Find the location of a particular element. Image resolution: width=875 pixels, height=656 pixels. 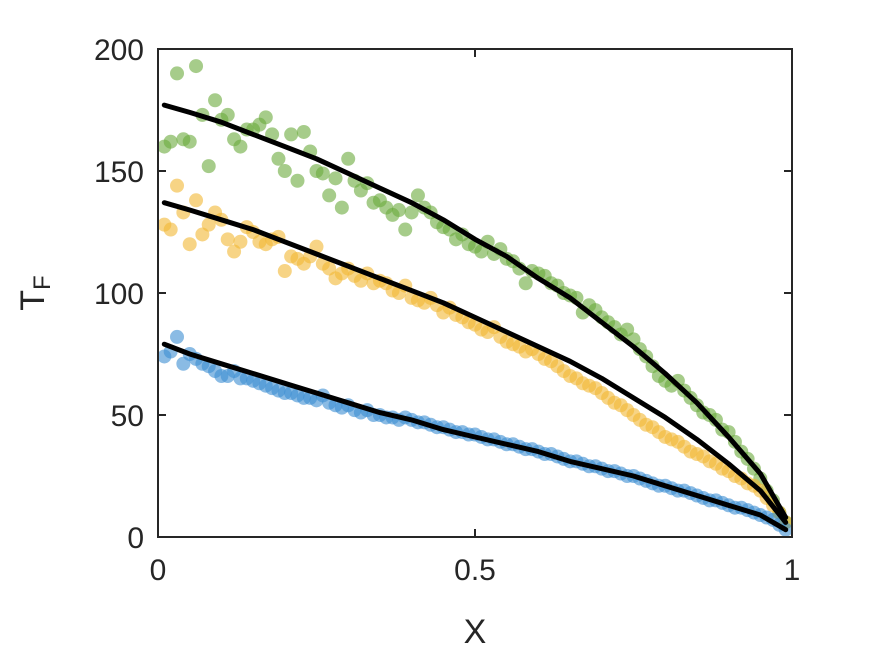

y-axis-label: TF is located at coordinates (35, 292).